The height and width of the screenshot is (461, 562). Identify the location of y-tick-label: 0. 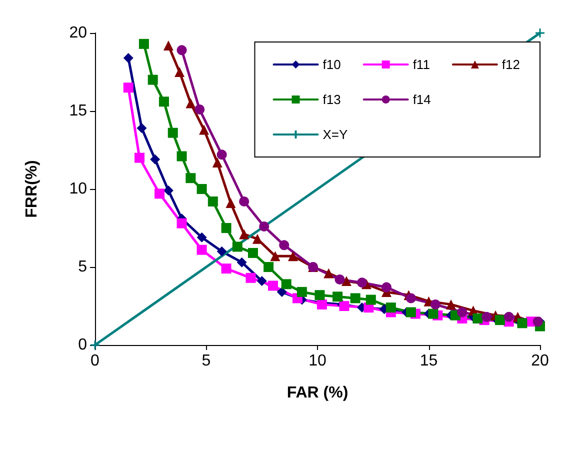
(83, 345).